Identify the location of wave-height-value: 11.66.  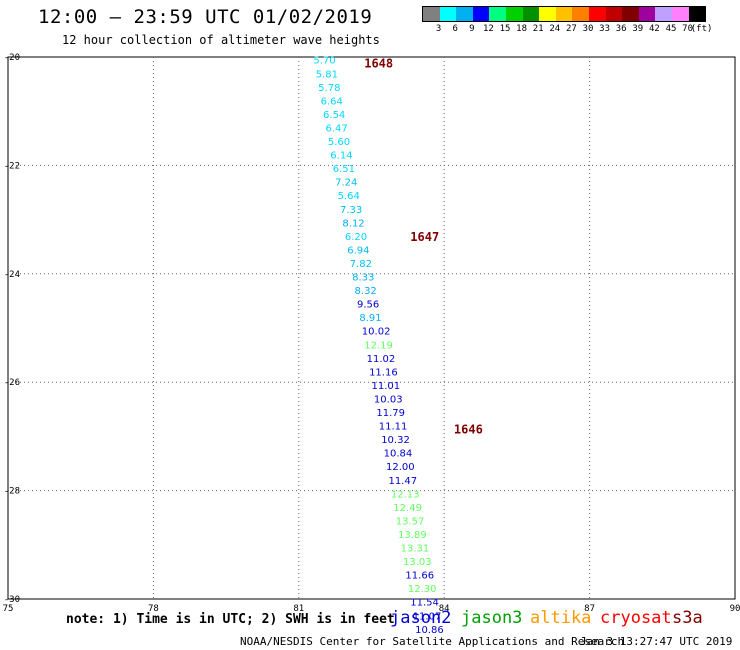
(419, 576).